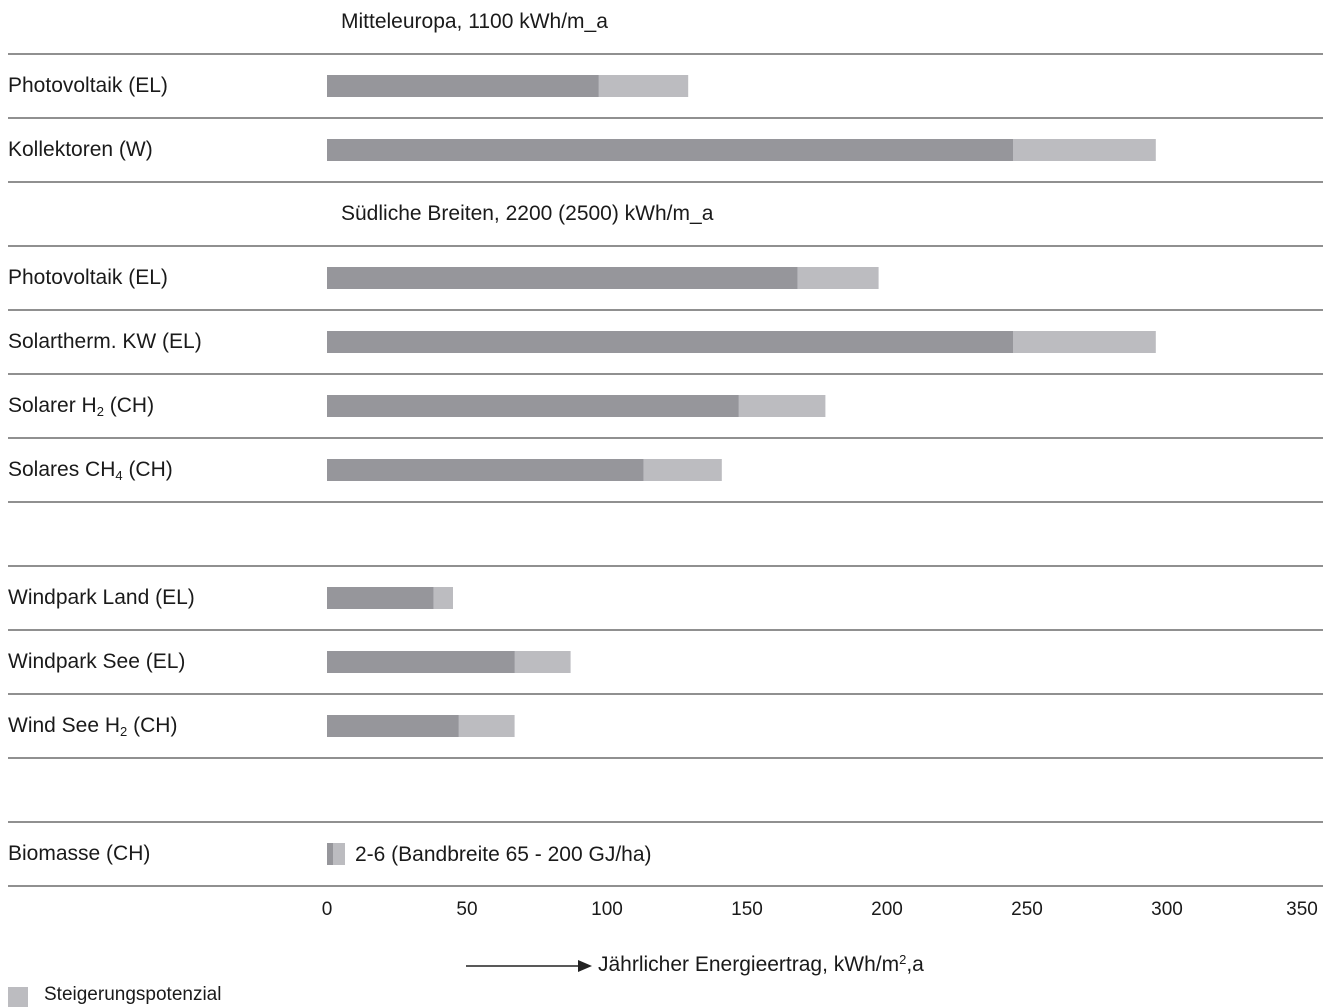  I want to click on row-label-1: Kollektoren (W), so click(80, 149).